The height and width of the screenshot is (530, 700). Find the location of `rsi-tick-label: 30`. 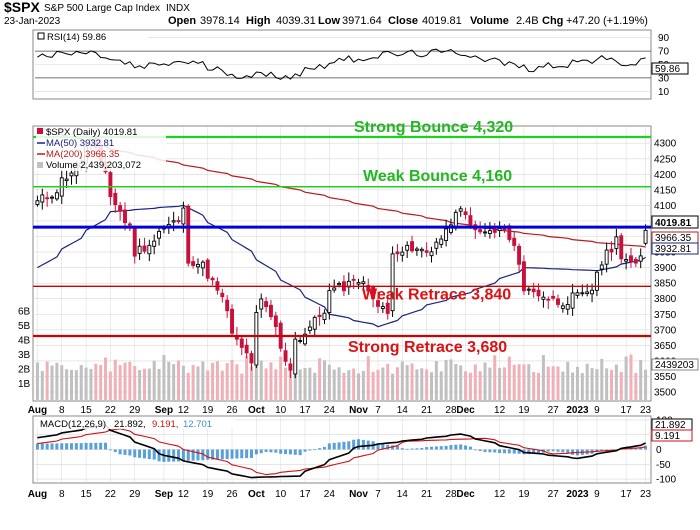

rsi-tick-label: 30 is located at coordinates (664, 78).